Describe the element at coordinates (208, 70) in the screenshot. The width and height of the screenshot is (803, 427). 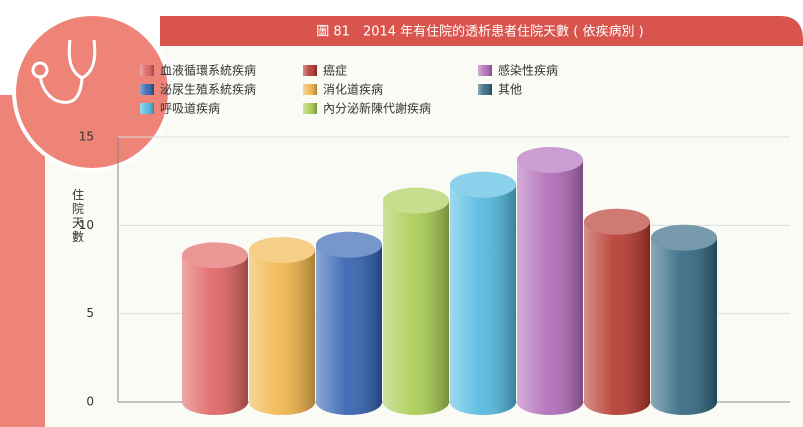
I see `legend-label: 血液循環系統疾病` at that location.